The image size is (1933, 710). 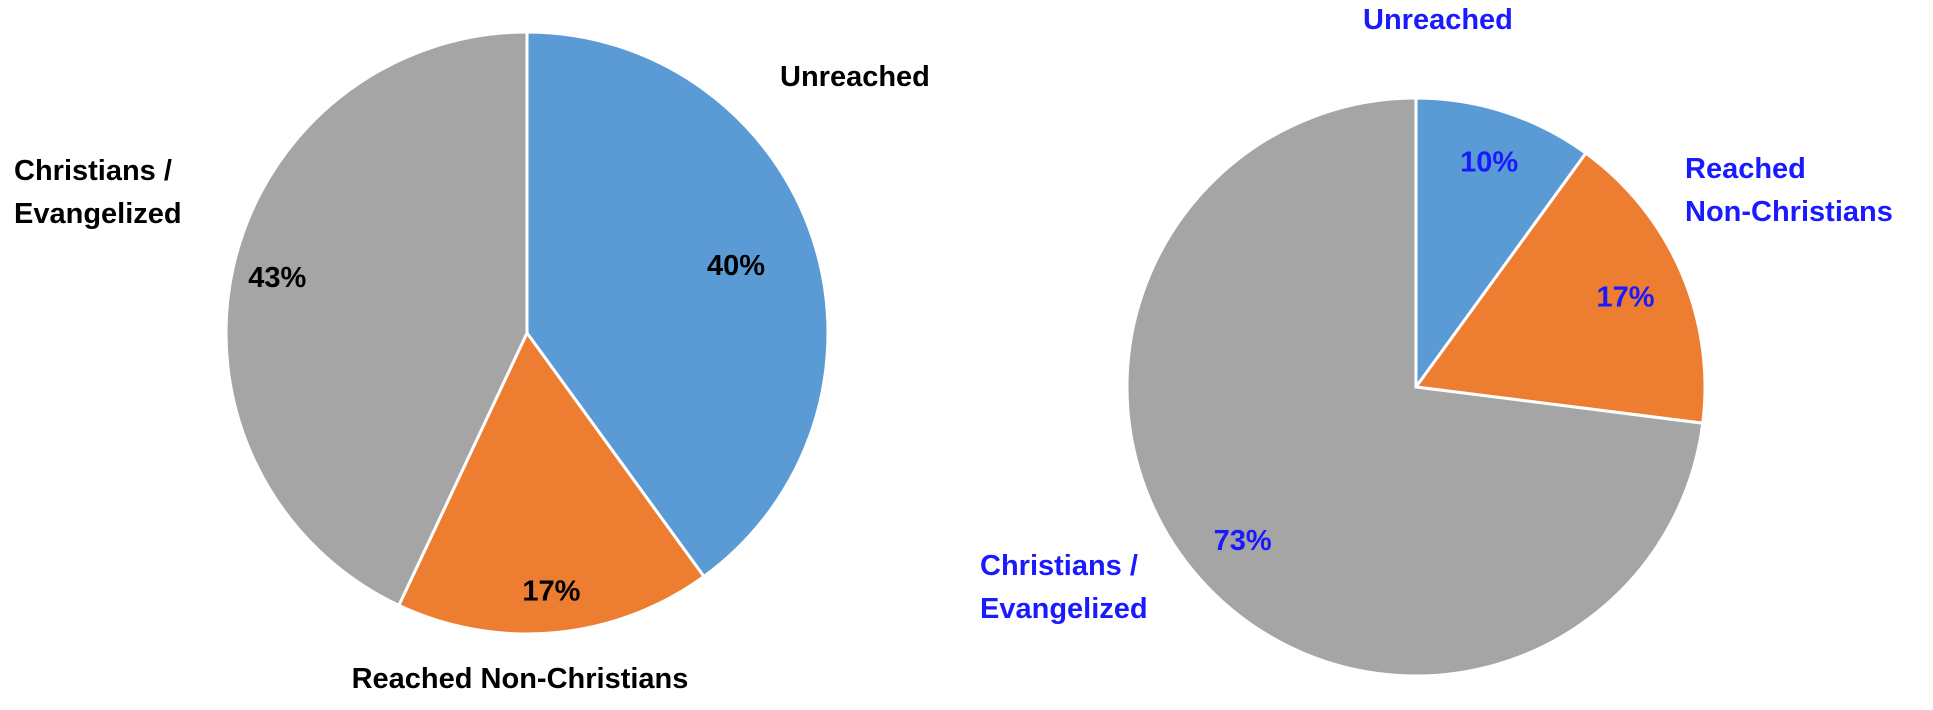 I want to click on pie-value-label: 10%, so click(x=1489, y=163).